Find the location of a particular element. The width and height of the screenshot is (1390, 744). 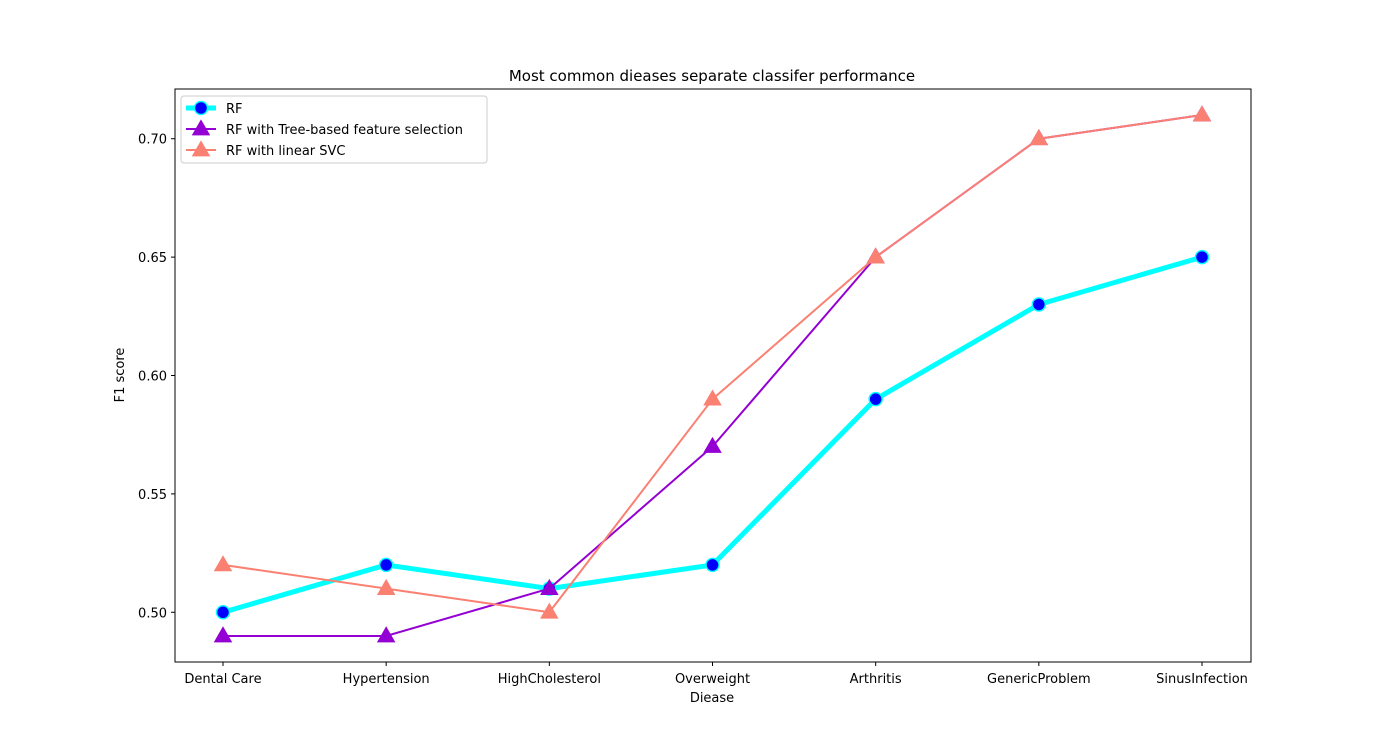

legend-item-rf: RF is located at coordinates (214, 108).